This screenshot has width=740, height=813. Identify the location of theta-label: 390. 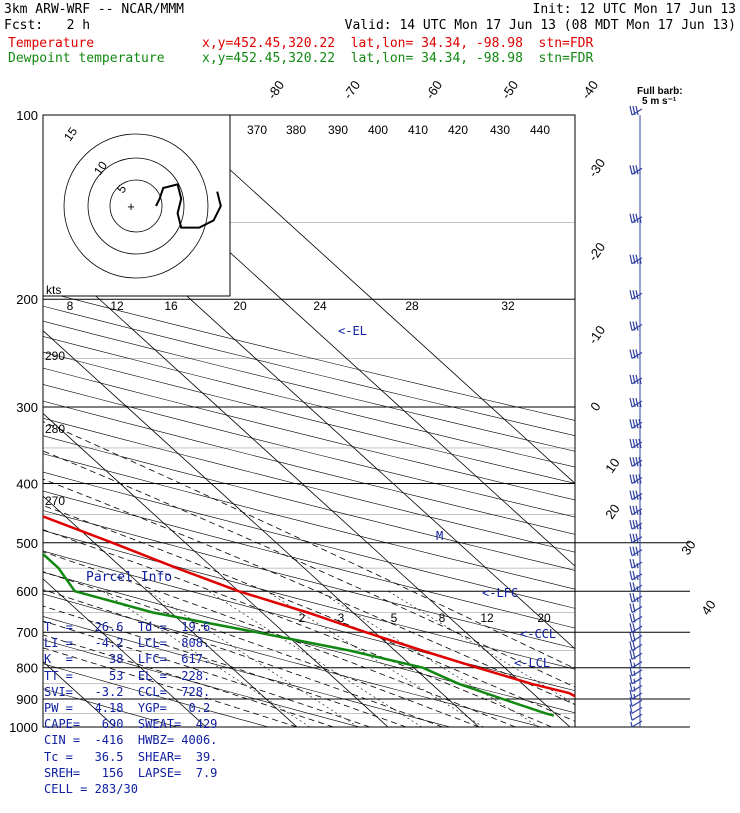
(338, 130).